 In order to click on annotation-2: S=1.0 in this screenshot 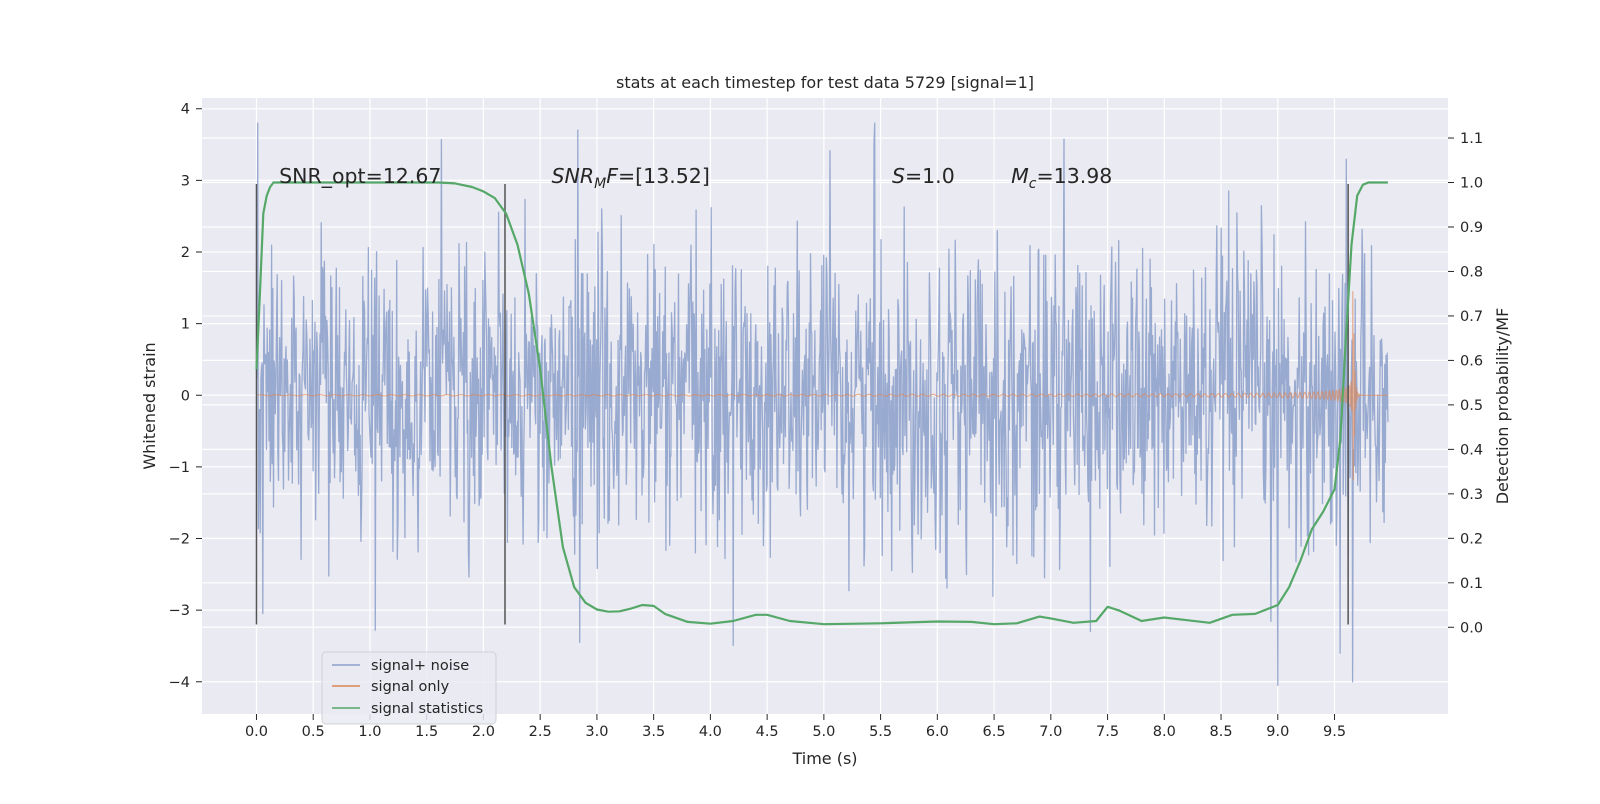, I will do `click(923, 176)`.